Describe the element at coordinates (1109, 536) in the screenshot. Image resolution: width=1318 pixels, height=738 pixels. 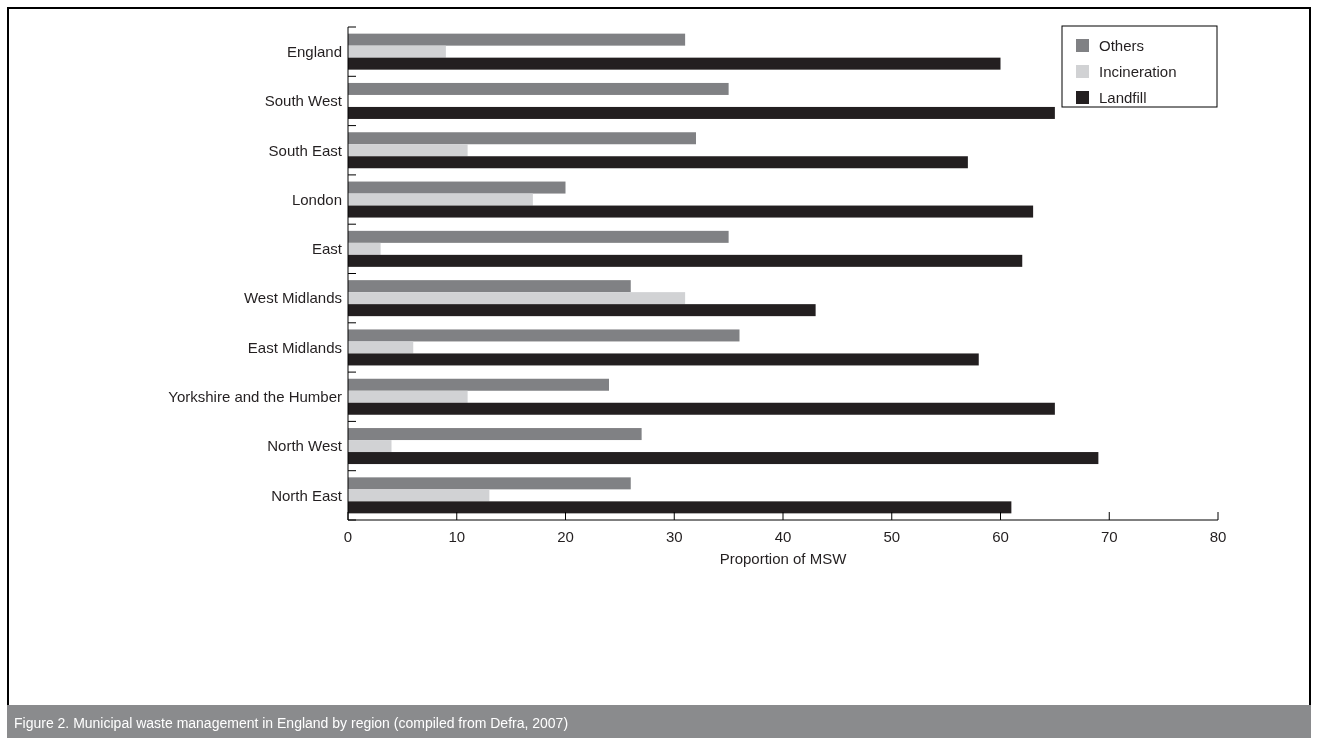
I see `x-tick-label: 70` at that location.